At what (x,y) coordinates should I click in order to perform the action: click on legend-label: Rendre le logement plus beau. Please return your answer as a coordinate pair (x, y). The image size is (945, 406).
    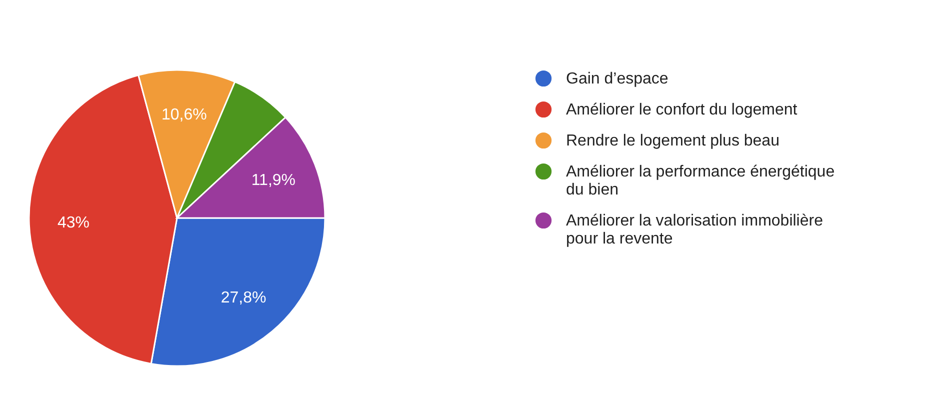
    Looking at the image, I should click on (673, 141).